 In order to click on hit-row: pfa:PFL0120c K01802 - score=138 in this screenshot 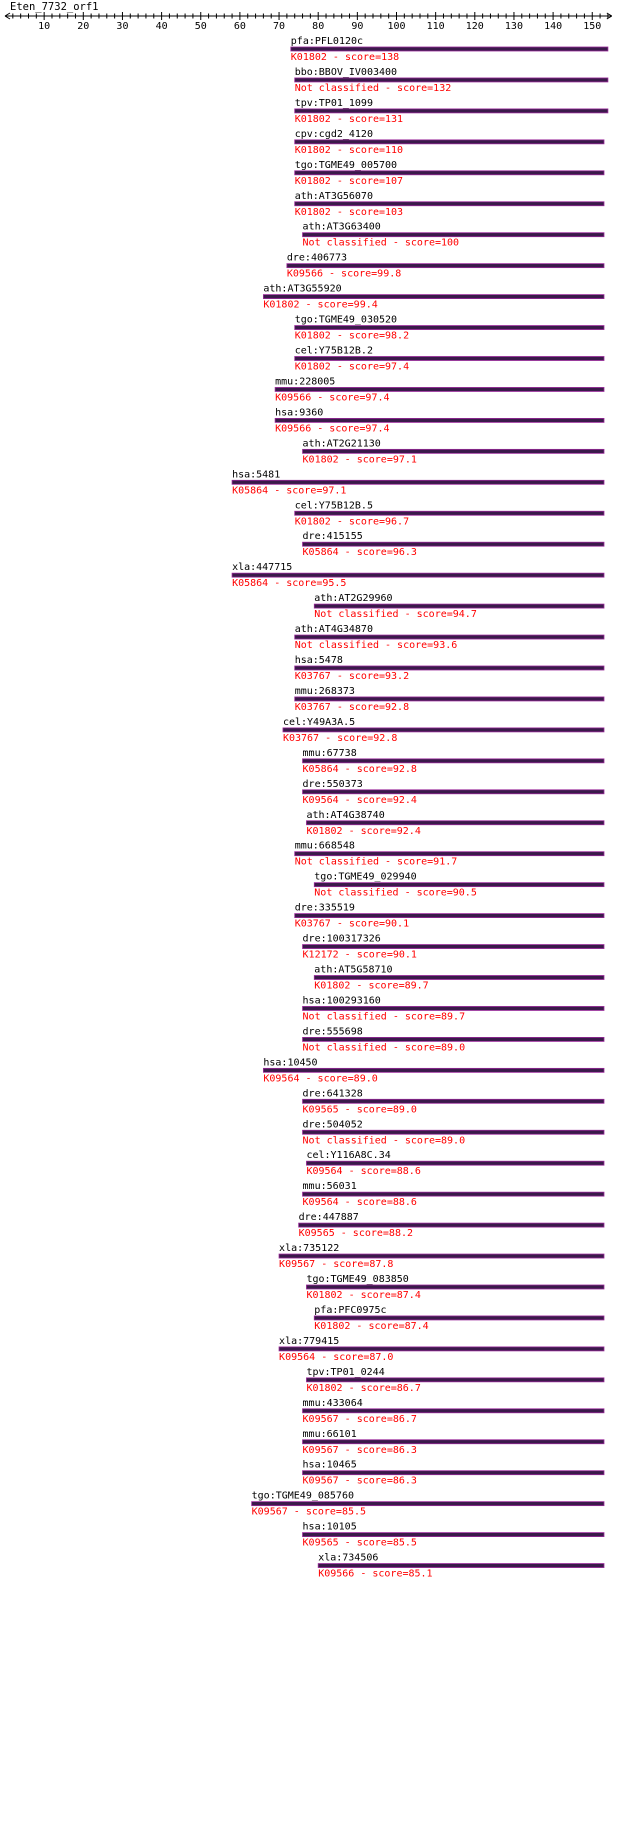, I will do `click(449, 49)`.